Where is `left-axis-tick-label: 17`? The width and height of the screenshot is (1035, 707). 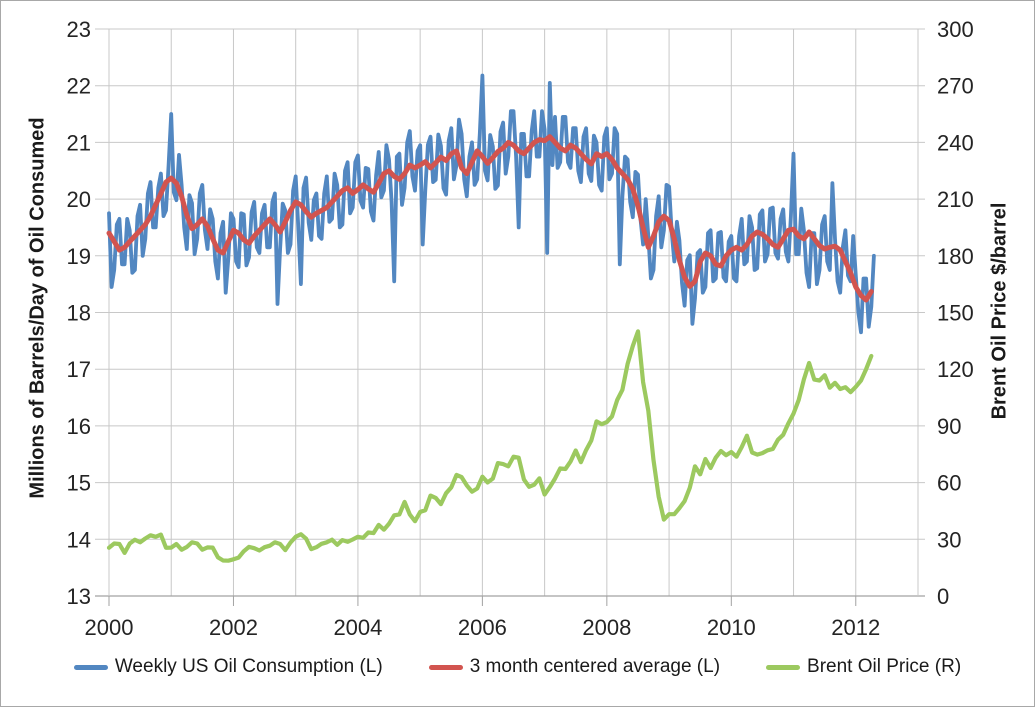
left-axis-tick-label: 17 is located at coordinates (79, 369).